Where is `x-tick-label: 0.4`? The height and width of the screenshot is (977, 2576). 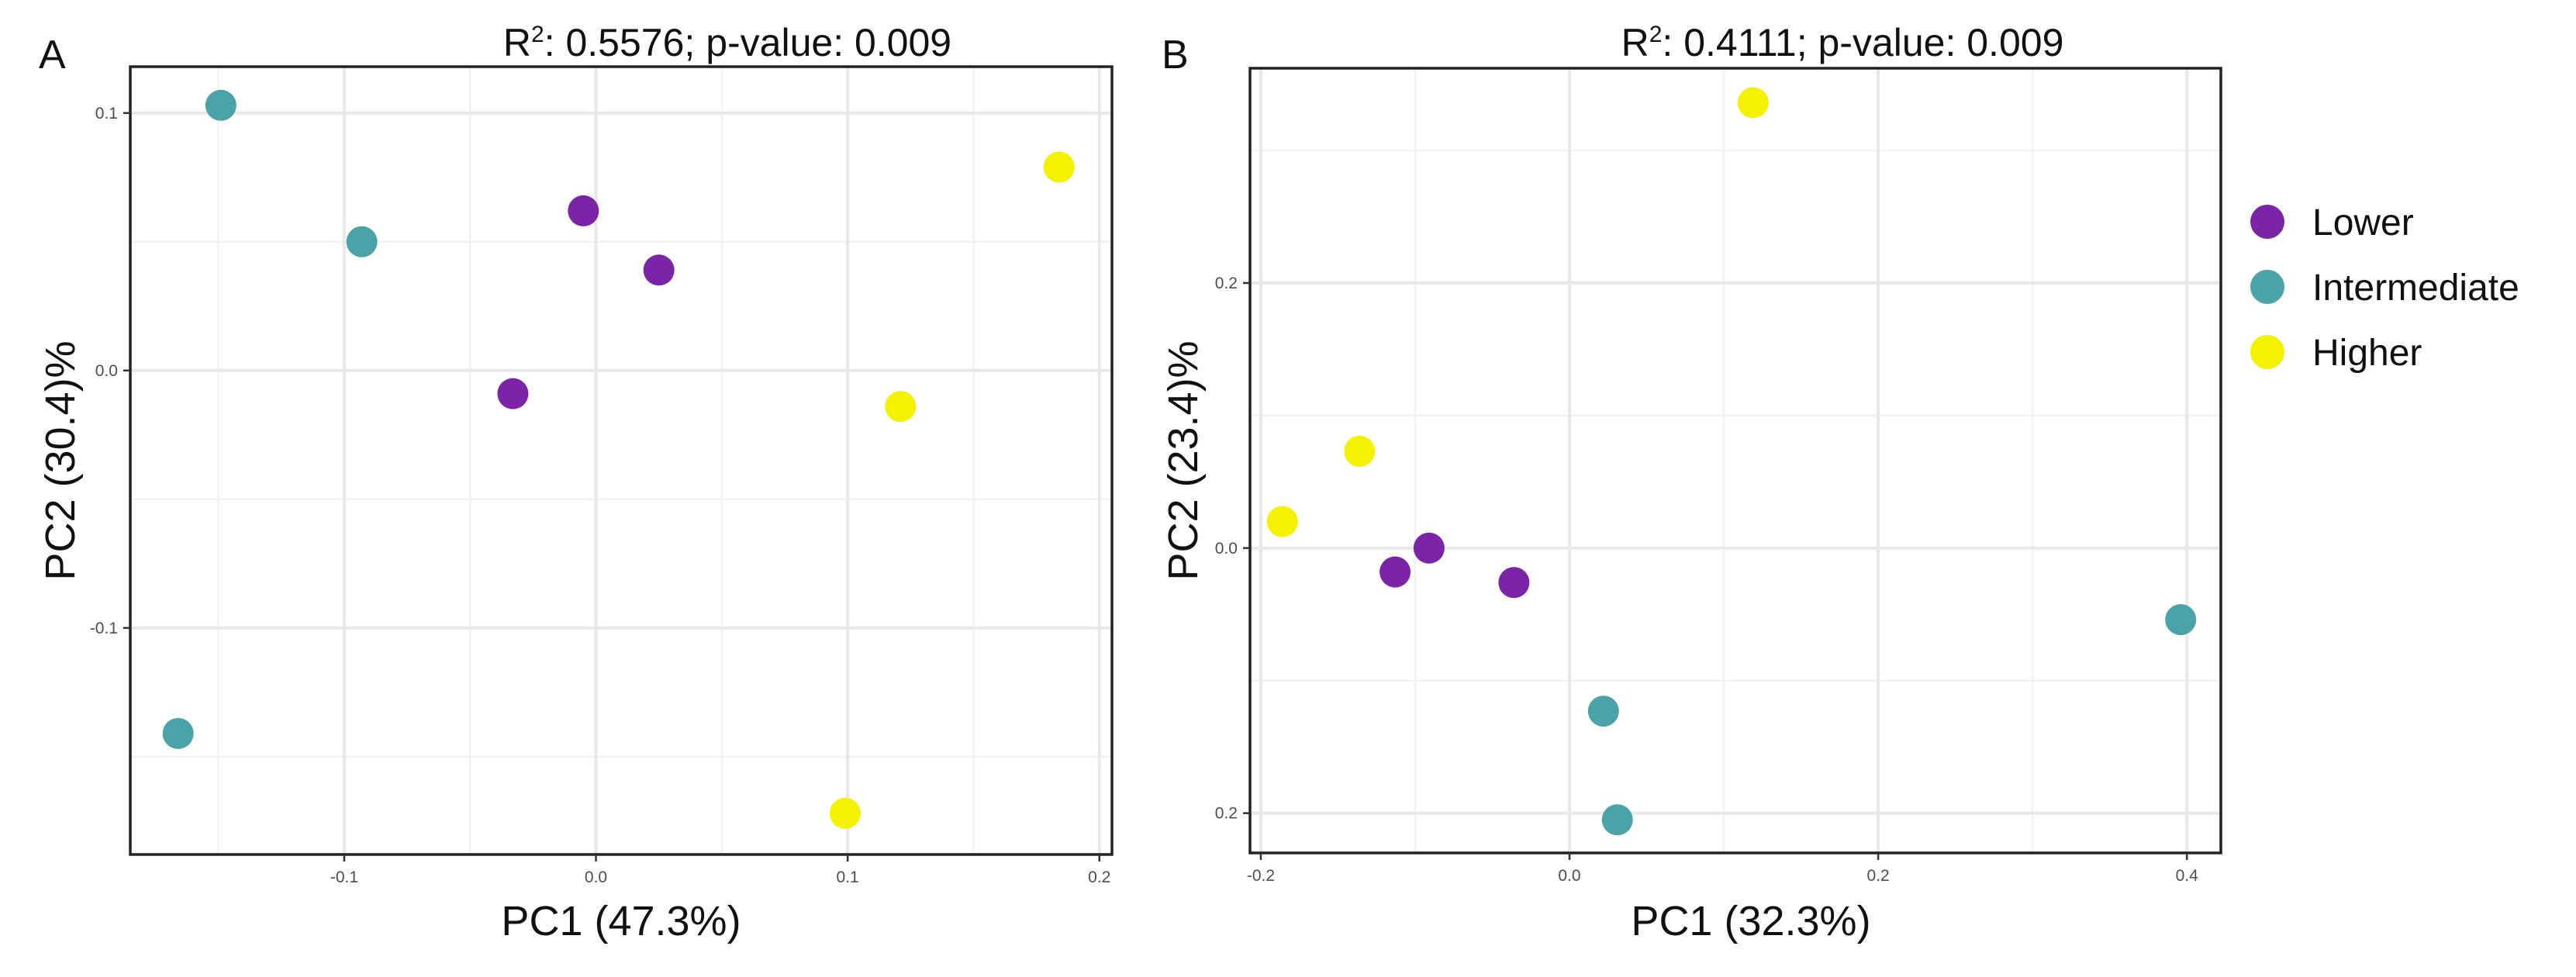 x-tick-label: 0.4 is located at coordinates (2187, 876).